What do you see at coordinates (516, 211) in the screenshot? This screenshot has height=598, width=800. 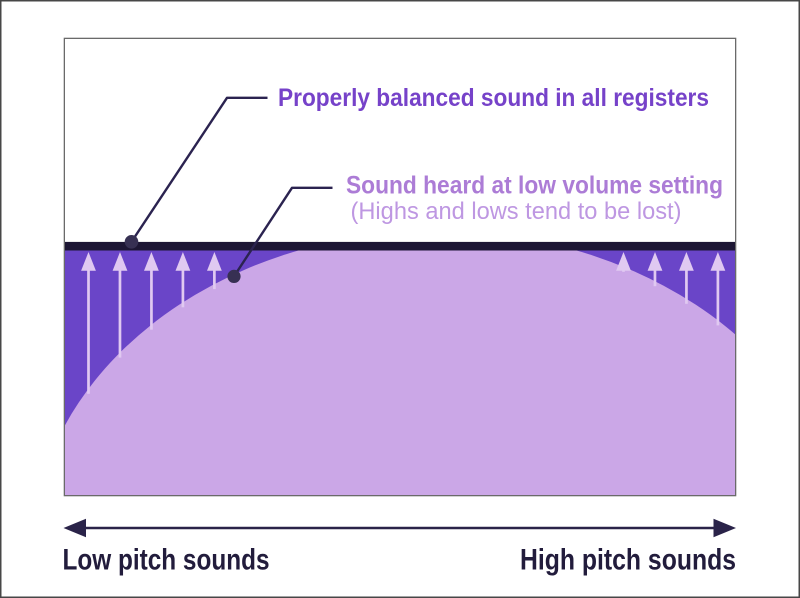 I see `svg-text:(Highs and lows tend to be los: (Highs and lows tend to be lost)` at bounding box center [516, 211].